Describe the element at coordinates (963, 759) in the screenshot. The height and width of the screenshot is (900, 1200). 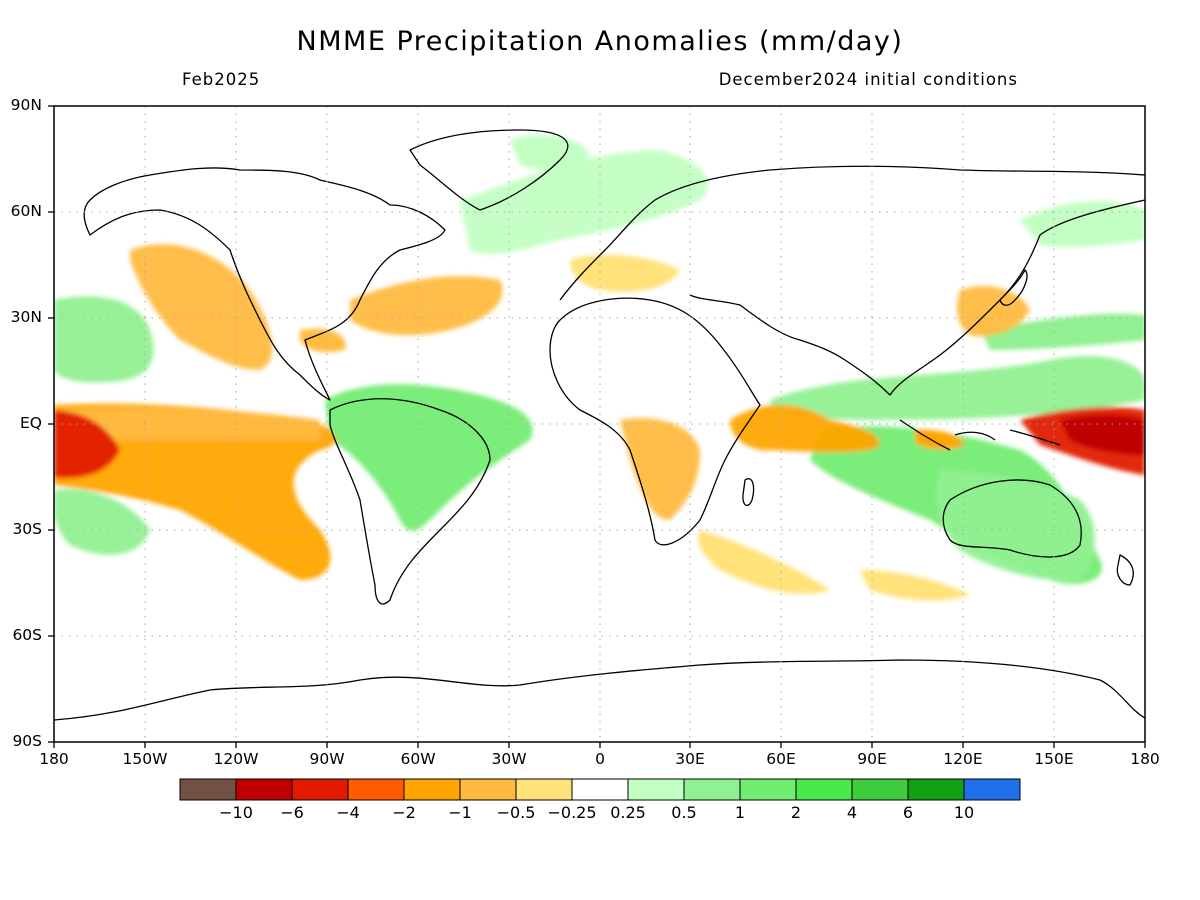
I see `lon-label-120e: 120E` at that location.